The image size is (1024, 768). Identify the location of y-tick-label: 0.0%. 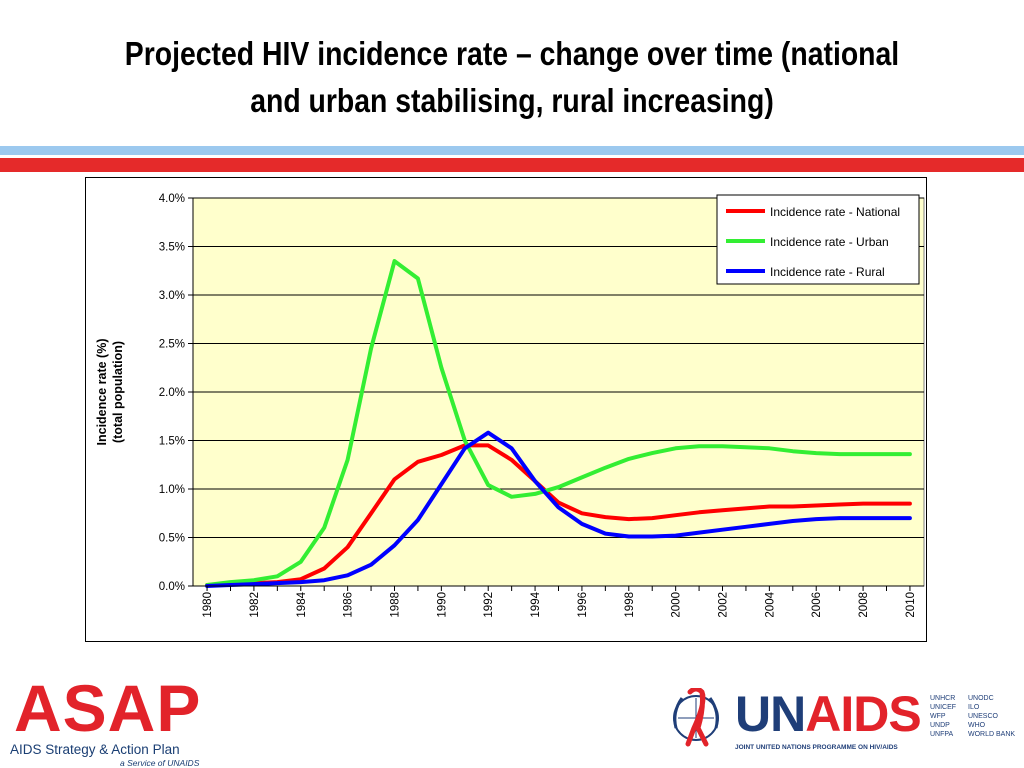
(172, 587).